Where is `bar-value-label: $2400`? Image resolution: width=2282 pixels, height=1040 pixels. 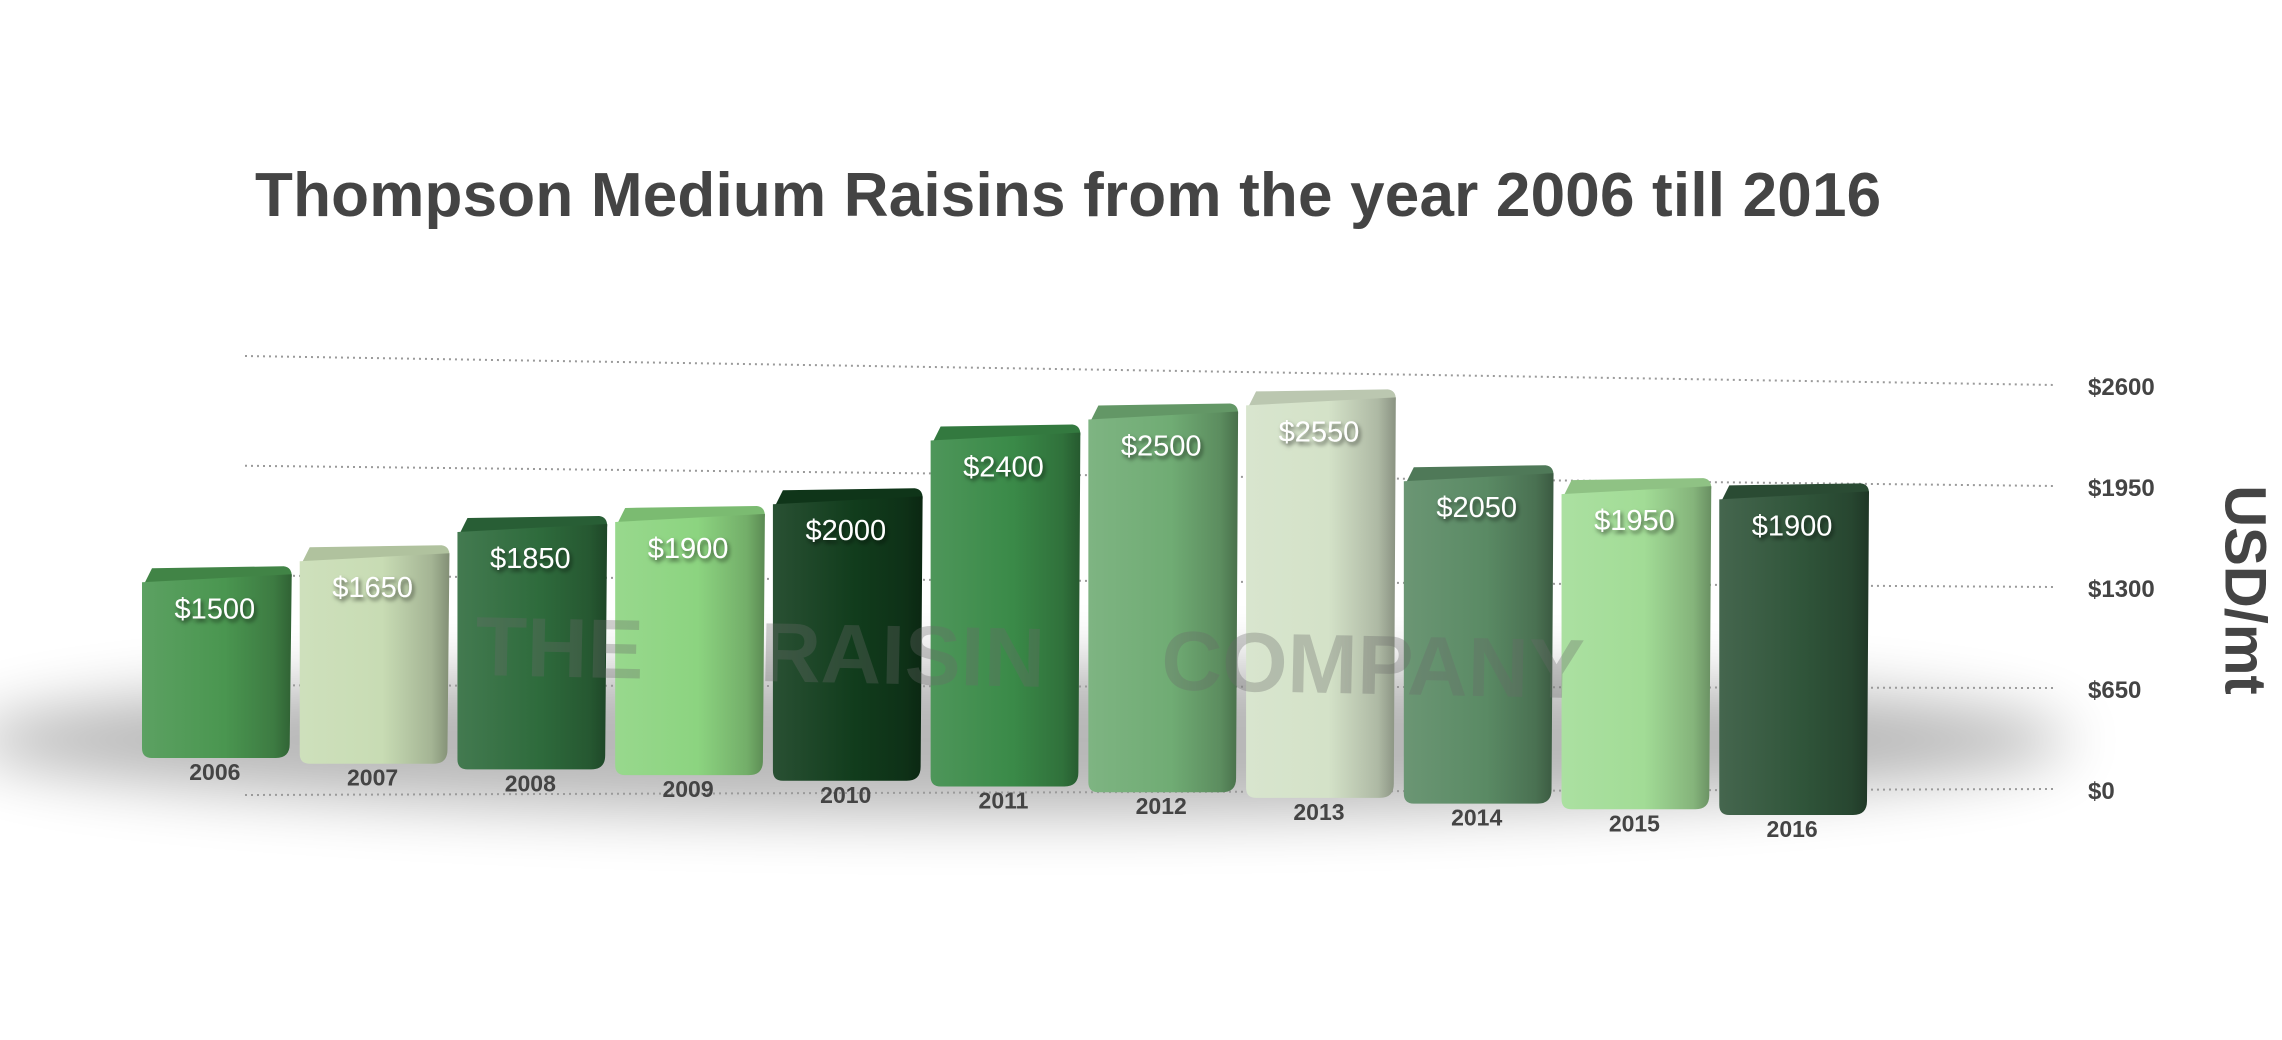 bar-value-label: $2400 is located at coordinates (1003, 468).